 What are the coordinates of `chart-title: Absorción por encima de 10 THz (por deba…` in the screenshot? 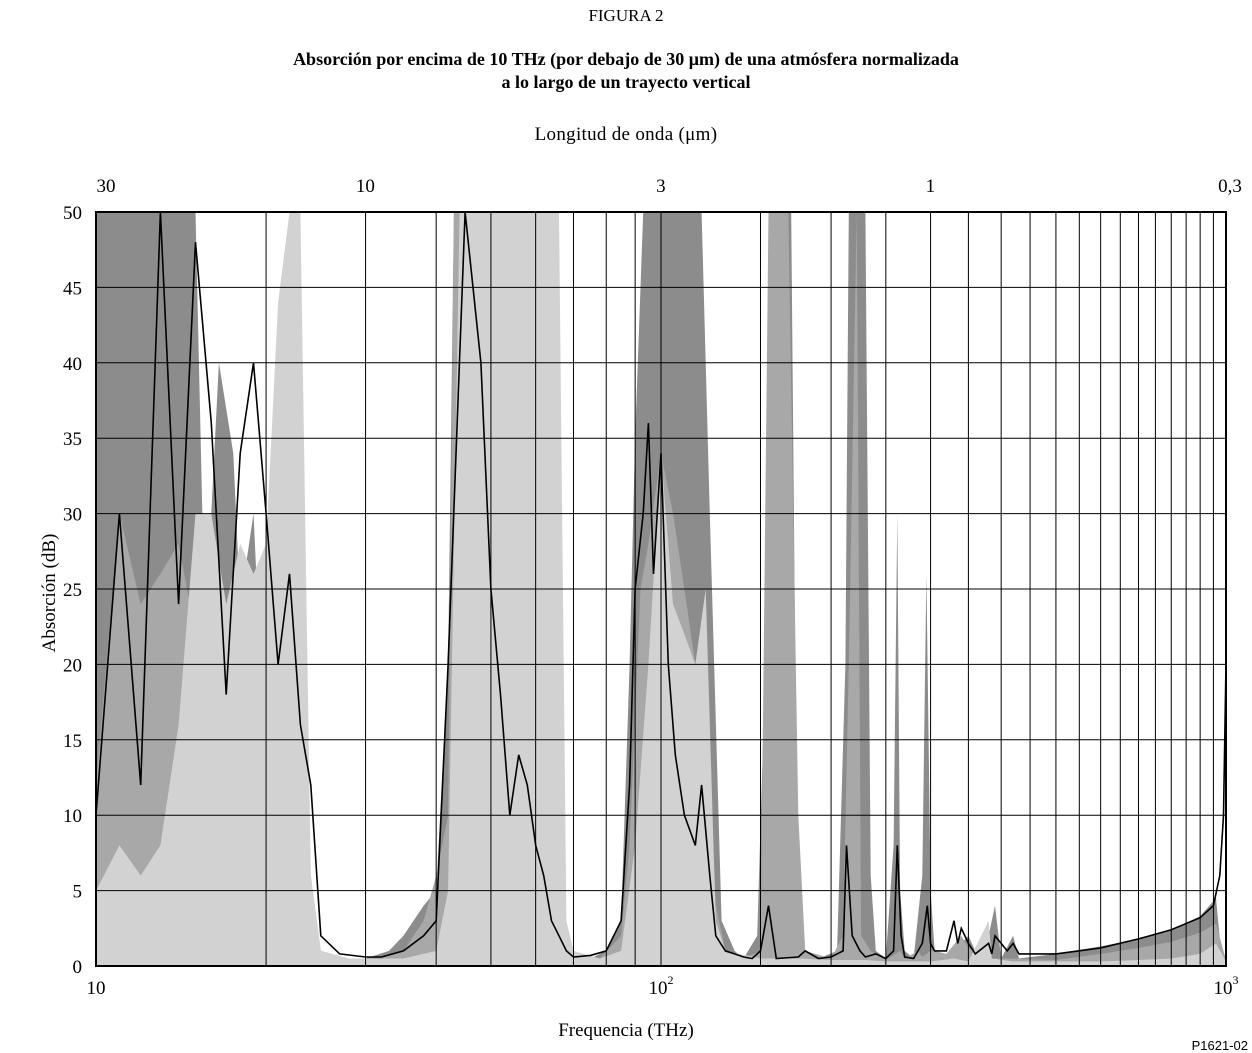 It's located at (626, 71).